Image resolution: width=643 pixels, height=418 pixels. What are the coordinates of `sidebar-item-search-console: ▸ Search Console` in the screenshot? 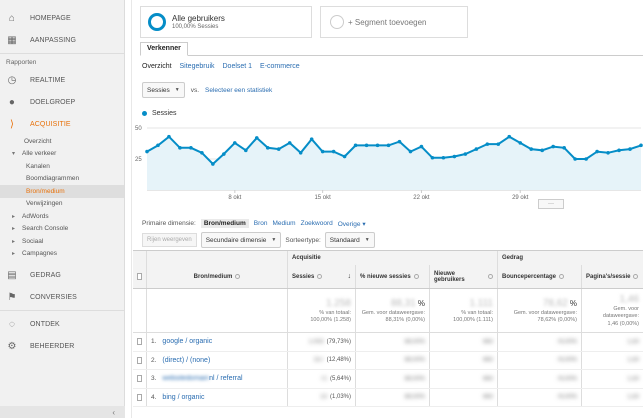 It's located at (62, 229).